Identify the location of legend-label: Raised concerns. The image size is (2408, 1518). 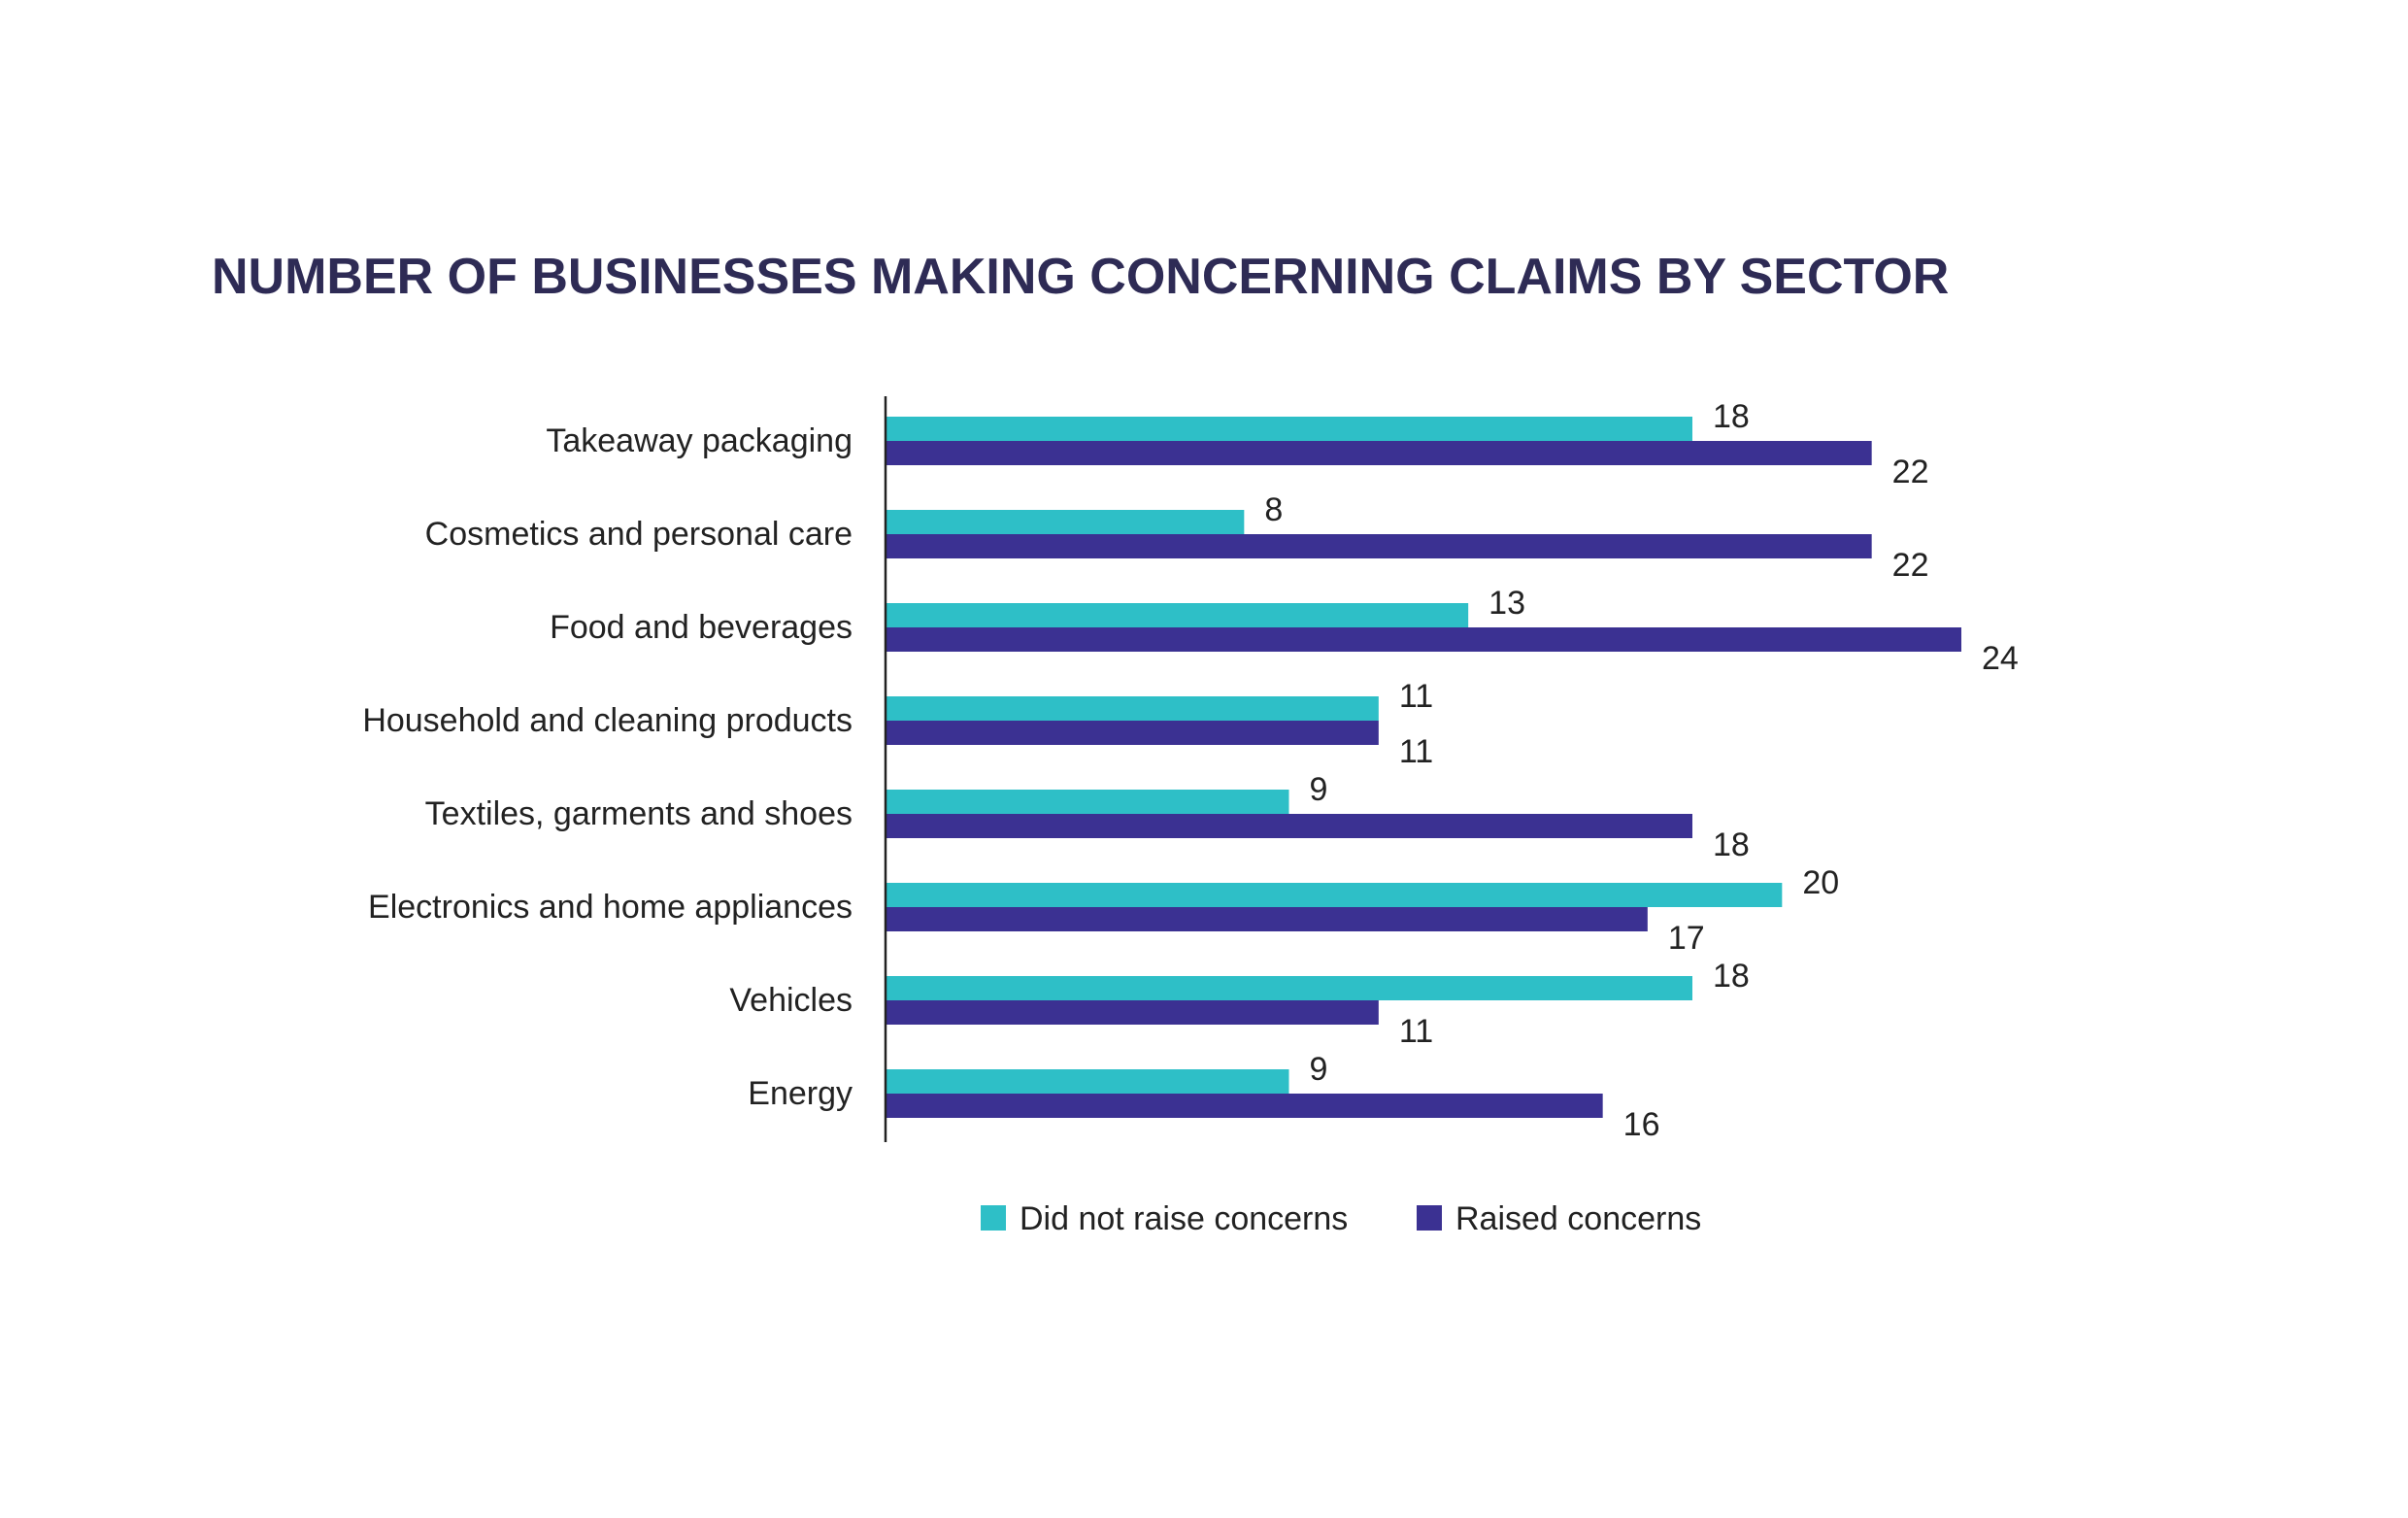
(1578, 1218).